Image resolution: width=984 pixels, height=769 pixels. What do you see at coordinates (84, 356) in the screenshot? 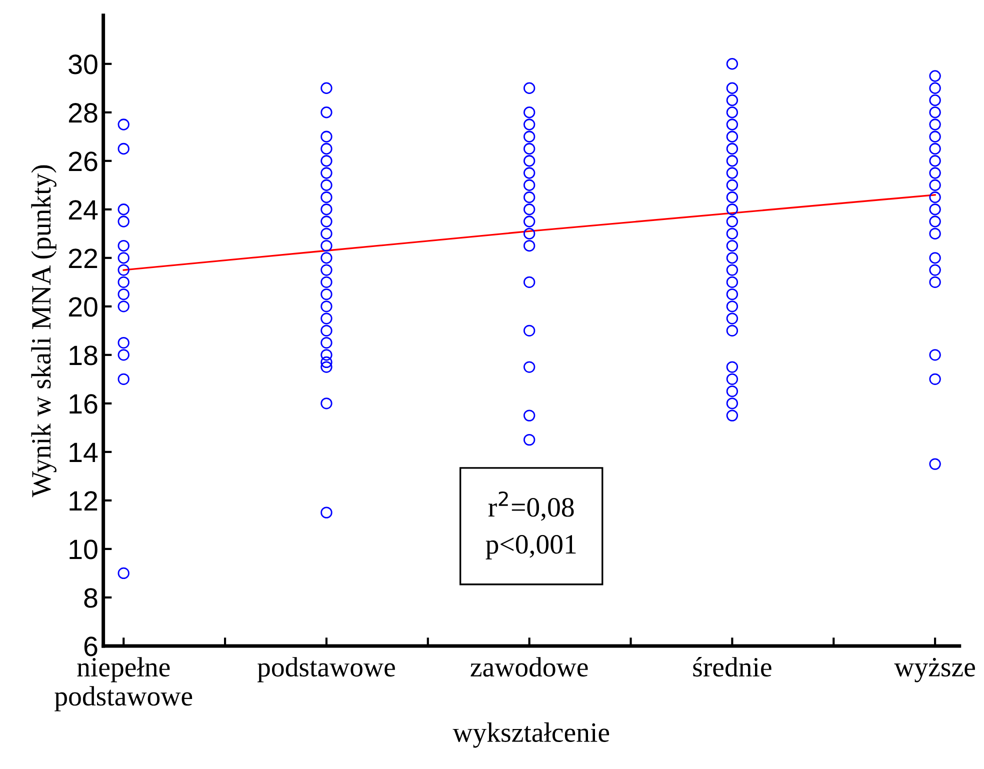
I see `y-tick-label: 18` at bounding box center [84, 356].